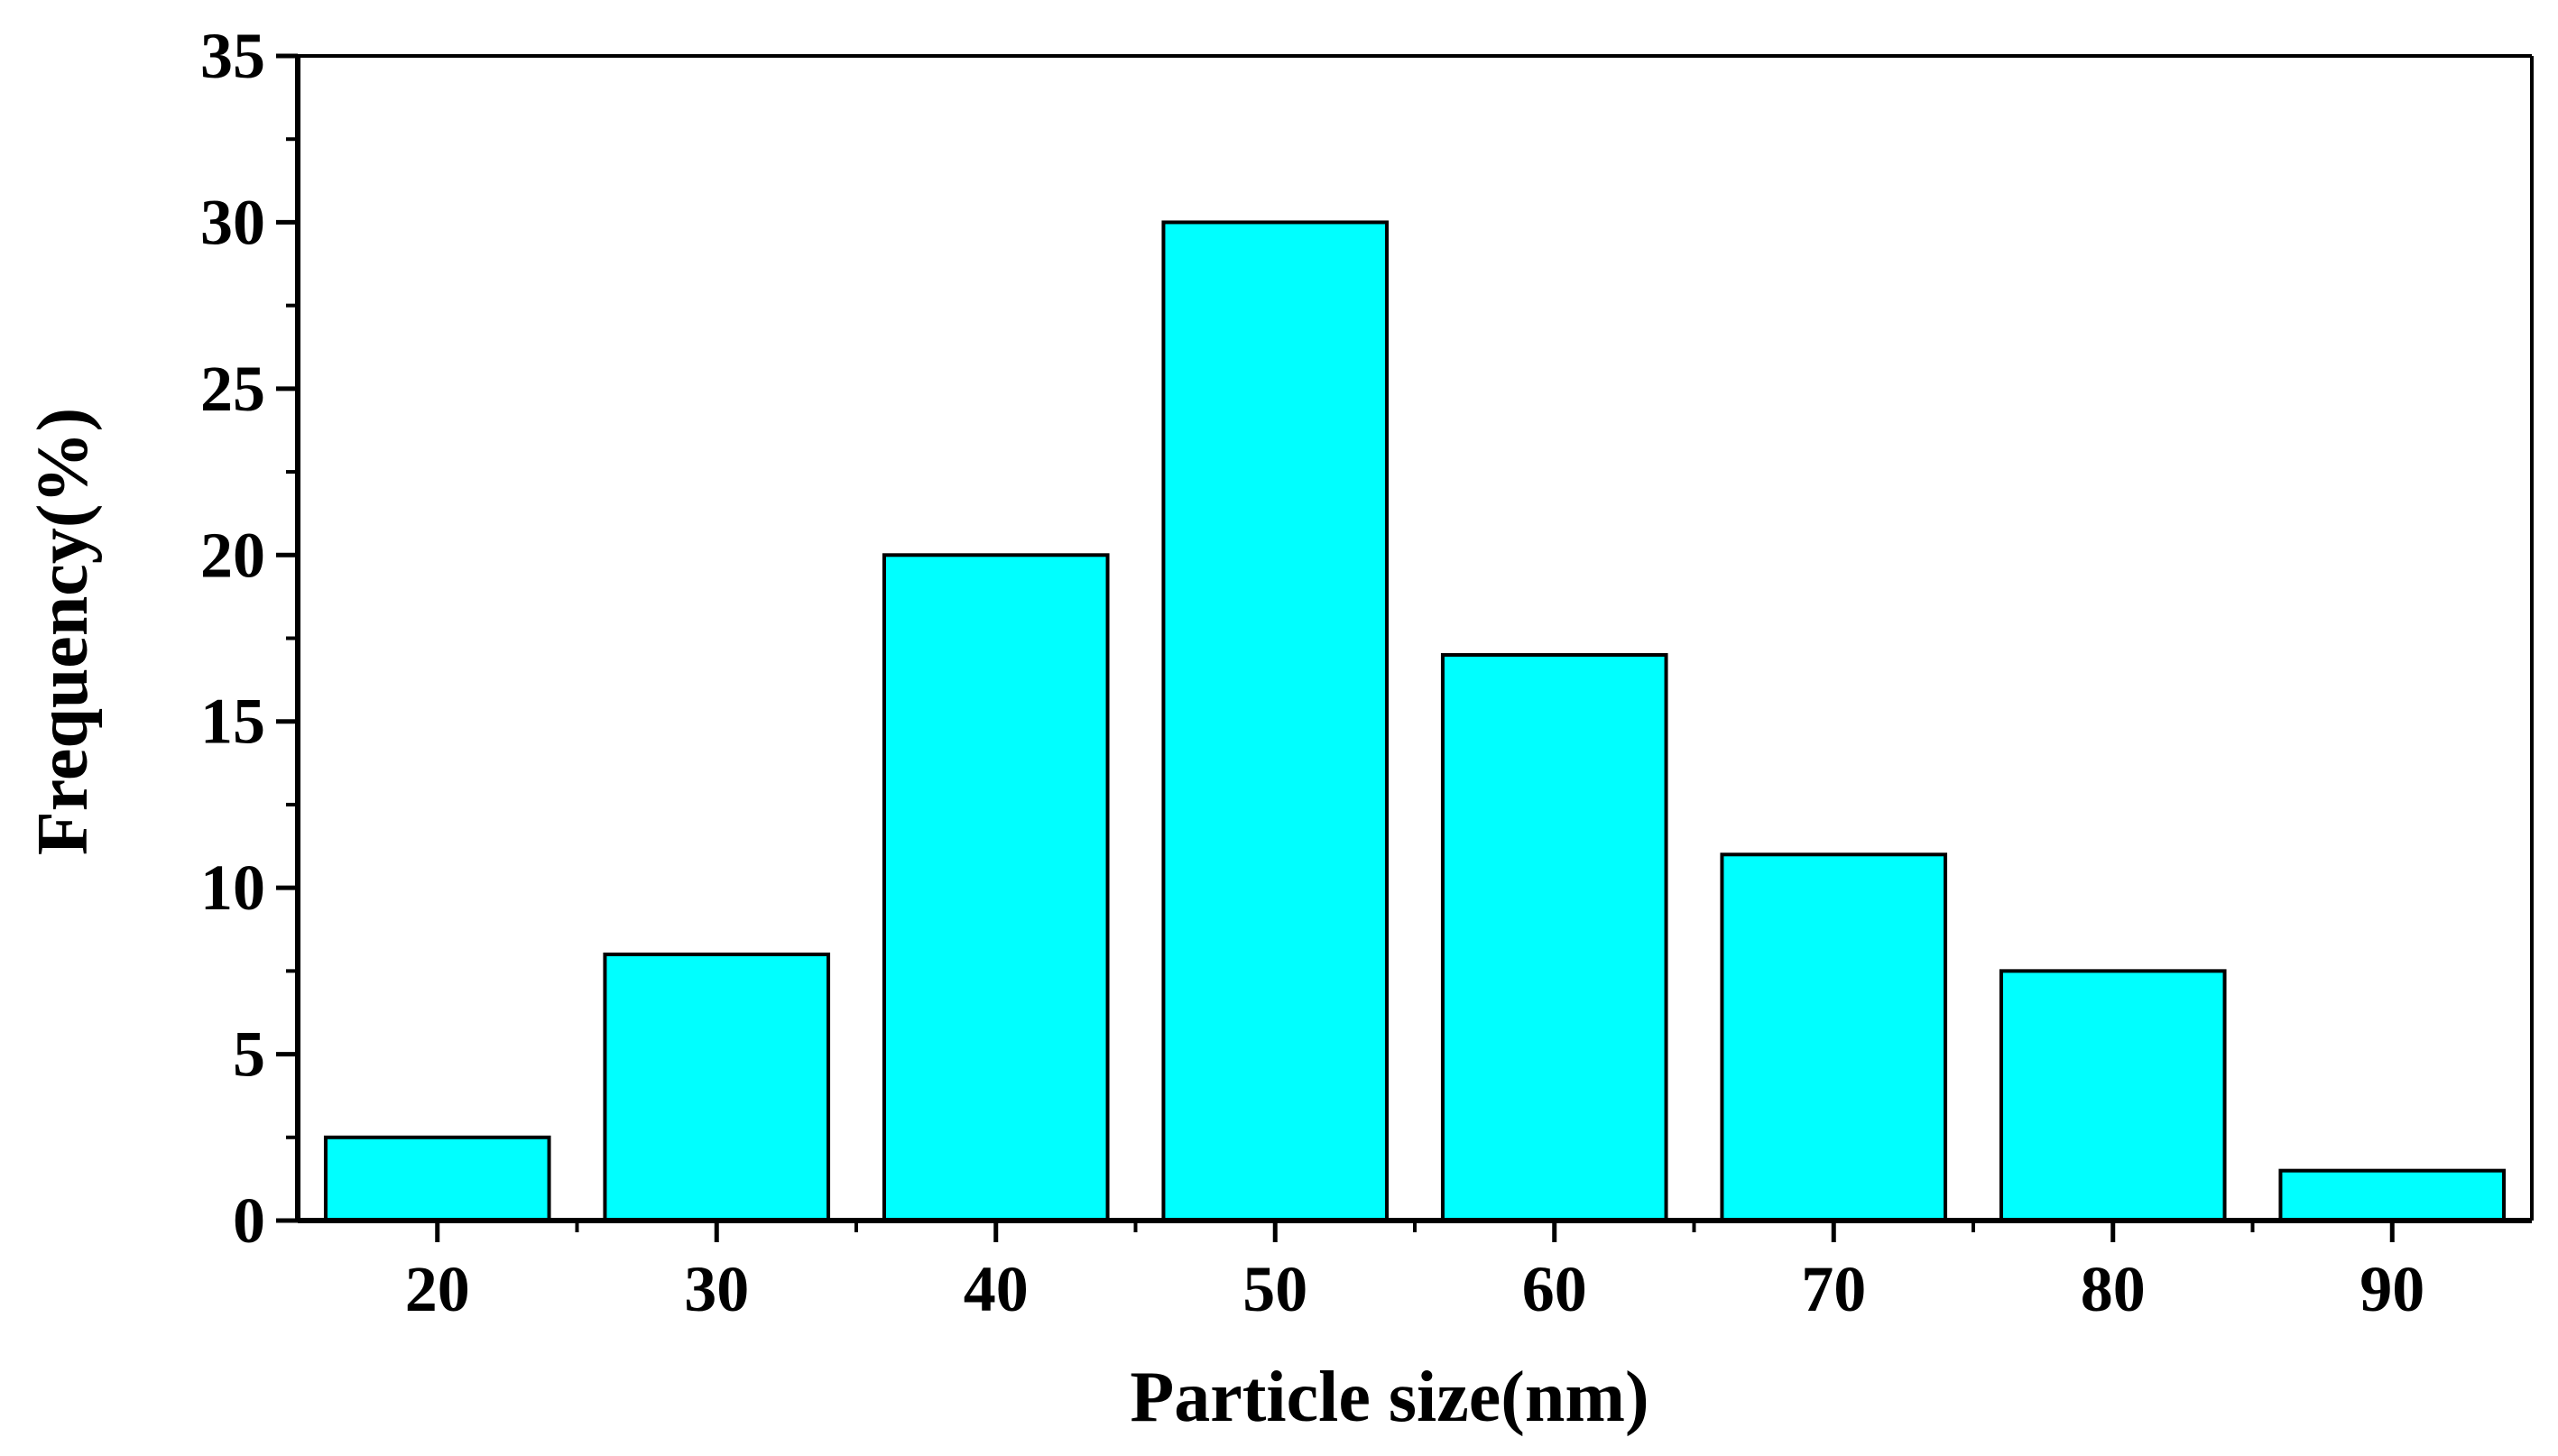  What do you see at coordinates (232, 888) in the screenshot?
I see `y-tick-label-10: 10` at bounding box center [232, 888].